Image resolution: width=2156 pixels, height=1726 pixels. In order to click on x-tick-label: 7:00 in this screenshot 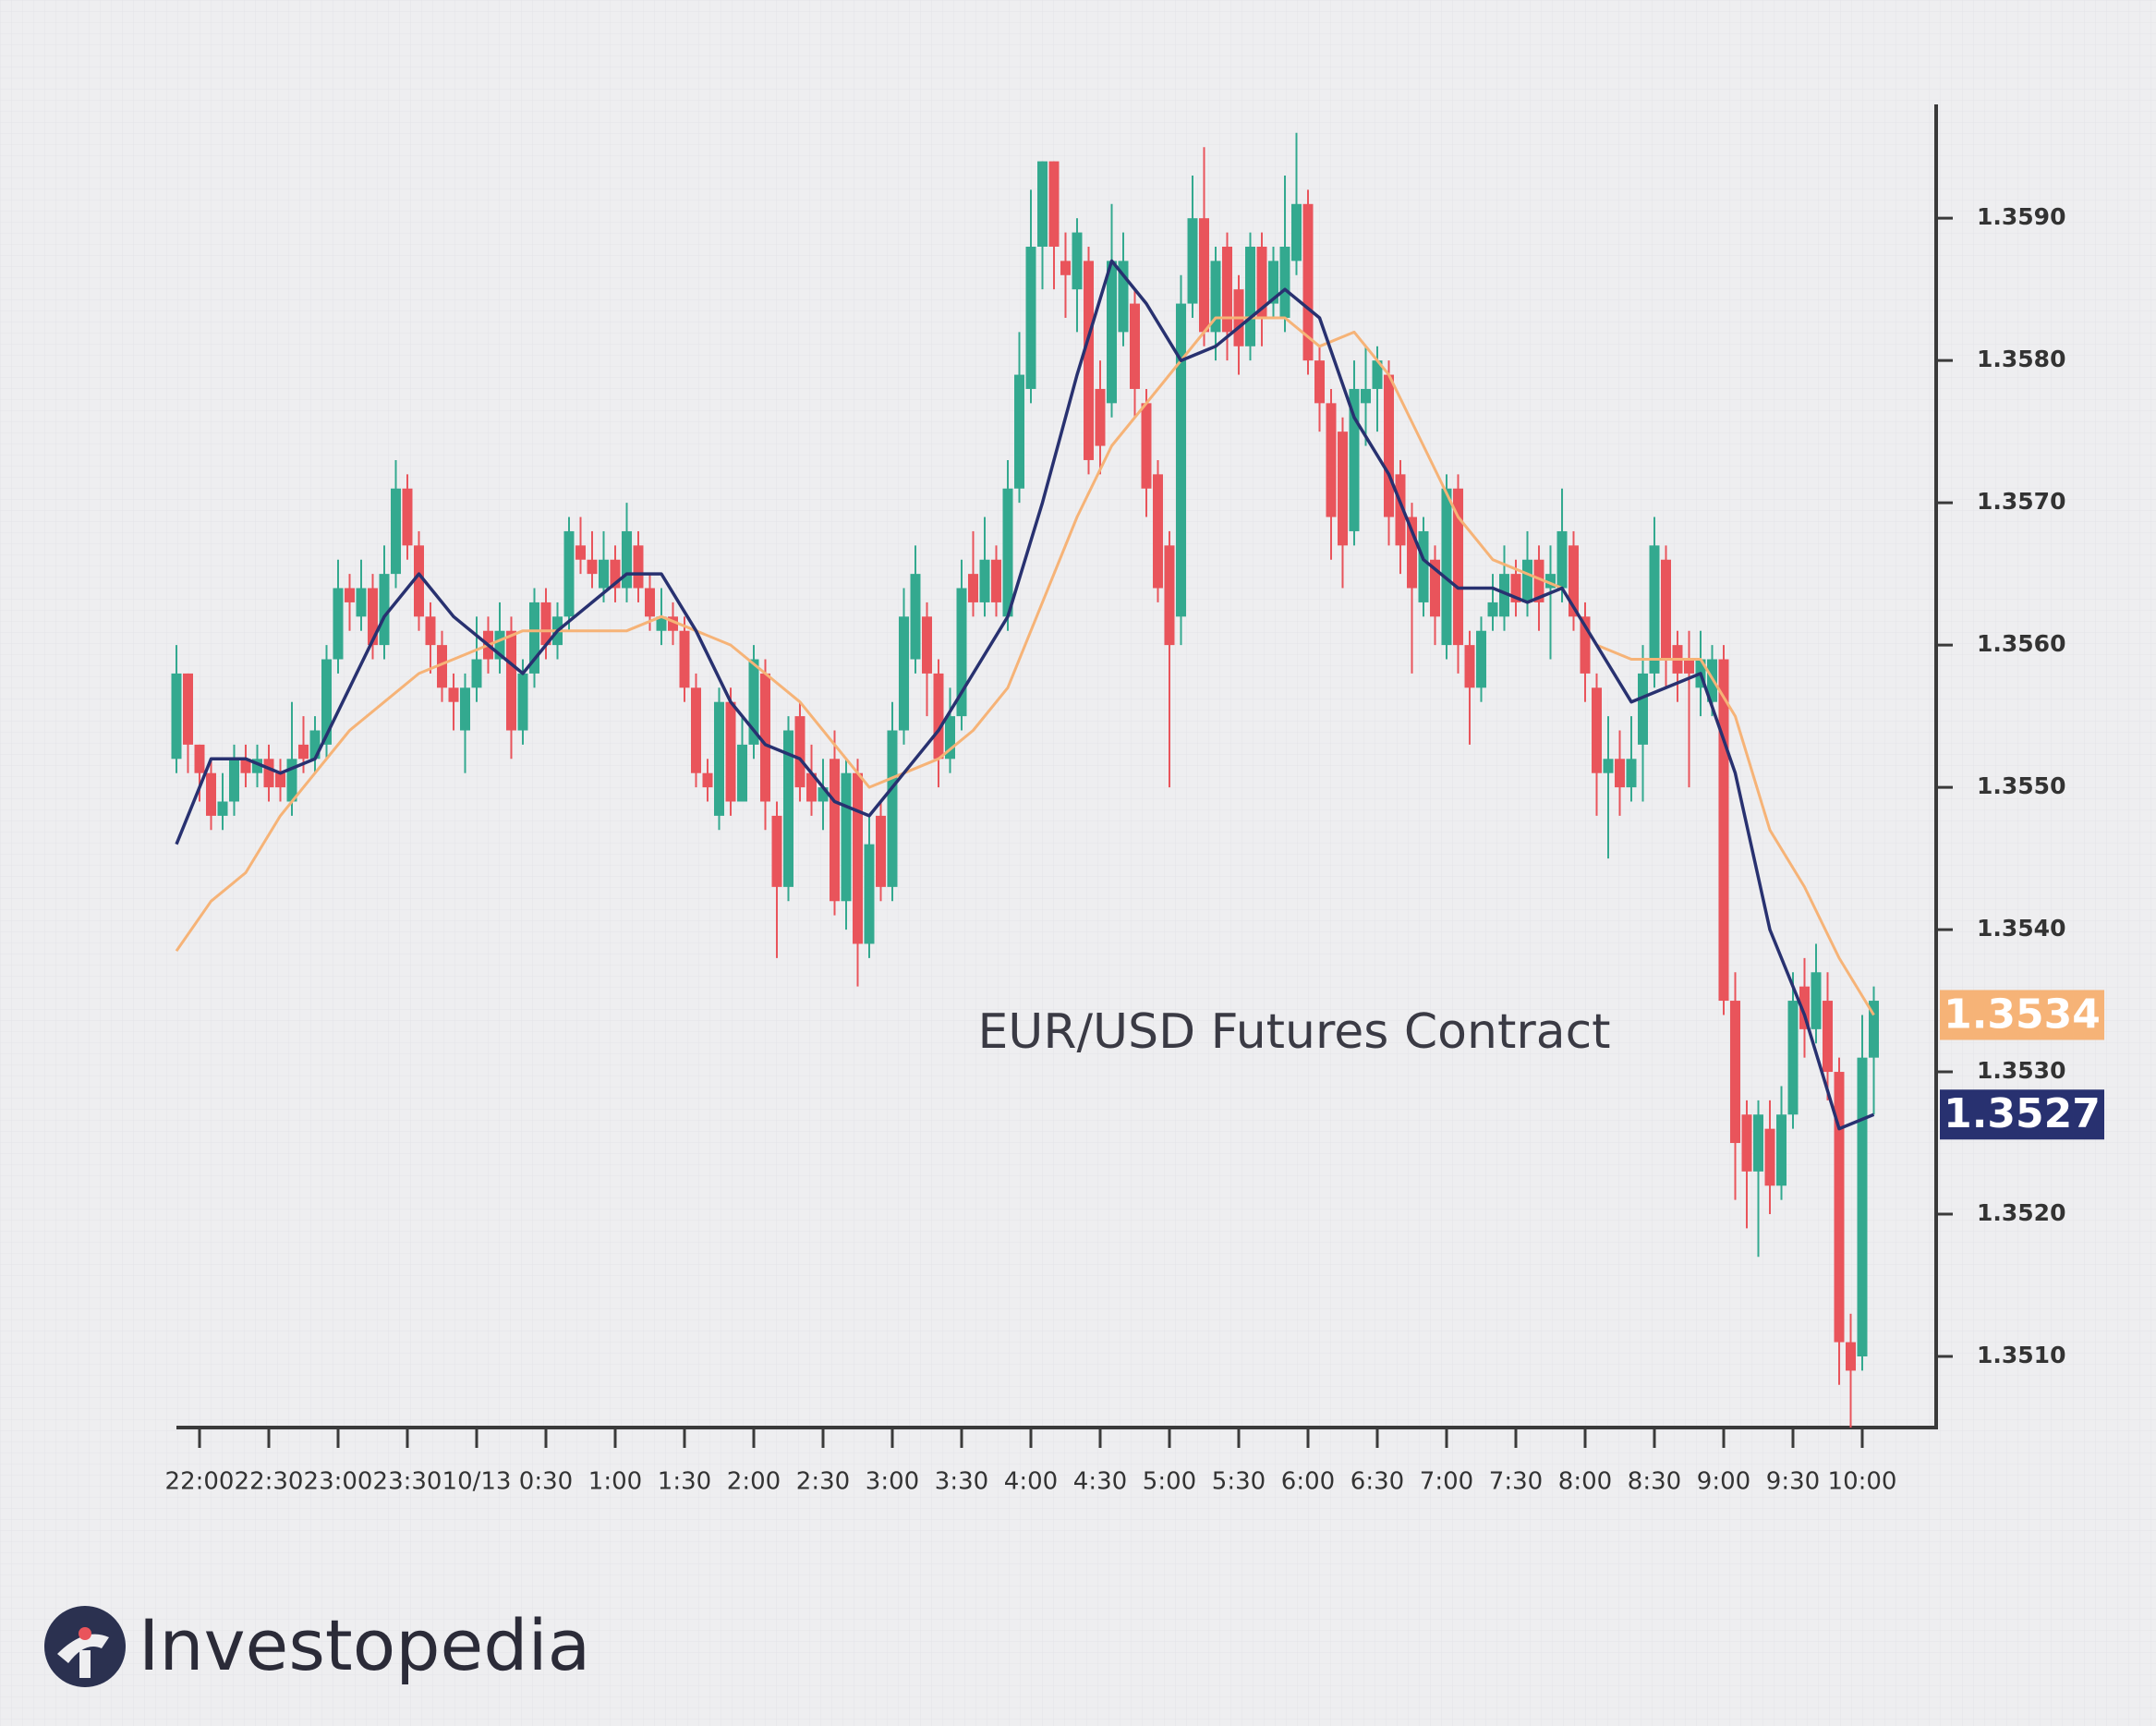, I will do `click(1446, 1482)`.